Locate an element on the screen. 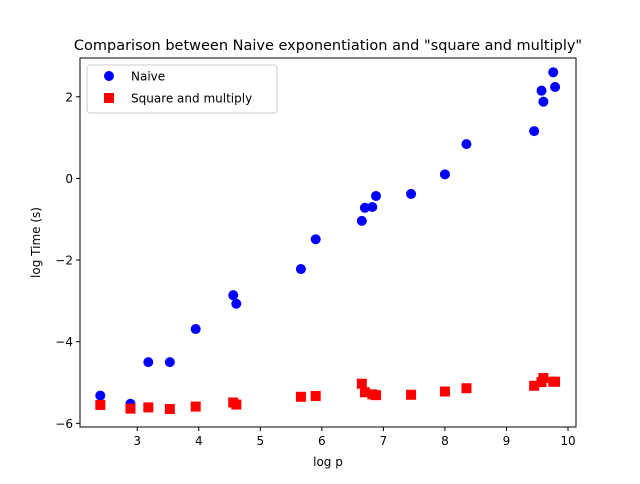 The height and width of the screenshot is (484, 640). legend-box is located at coordinates (182, 89).